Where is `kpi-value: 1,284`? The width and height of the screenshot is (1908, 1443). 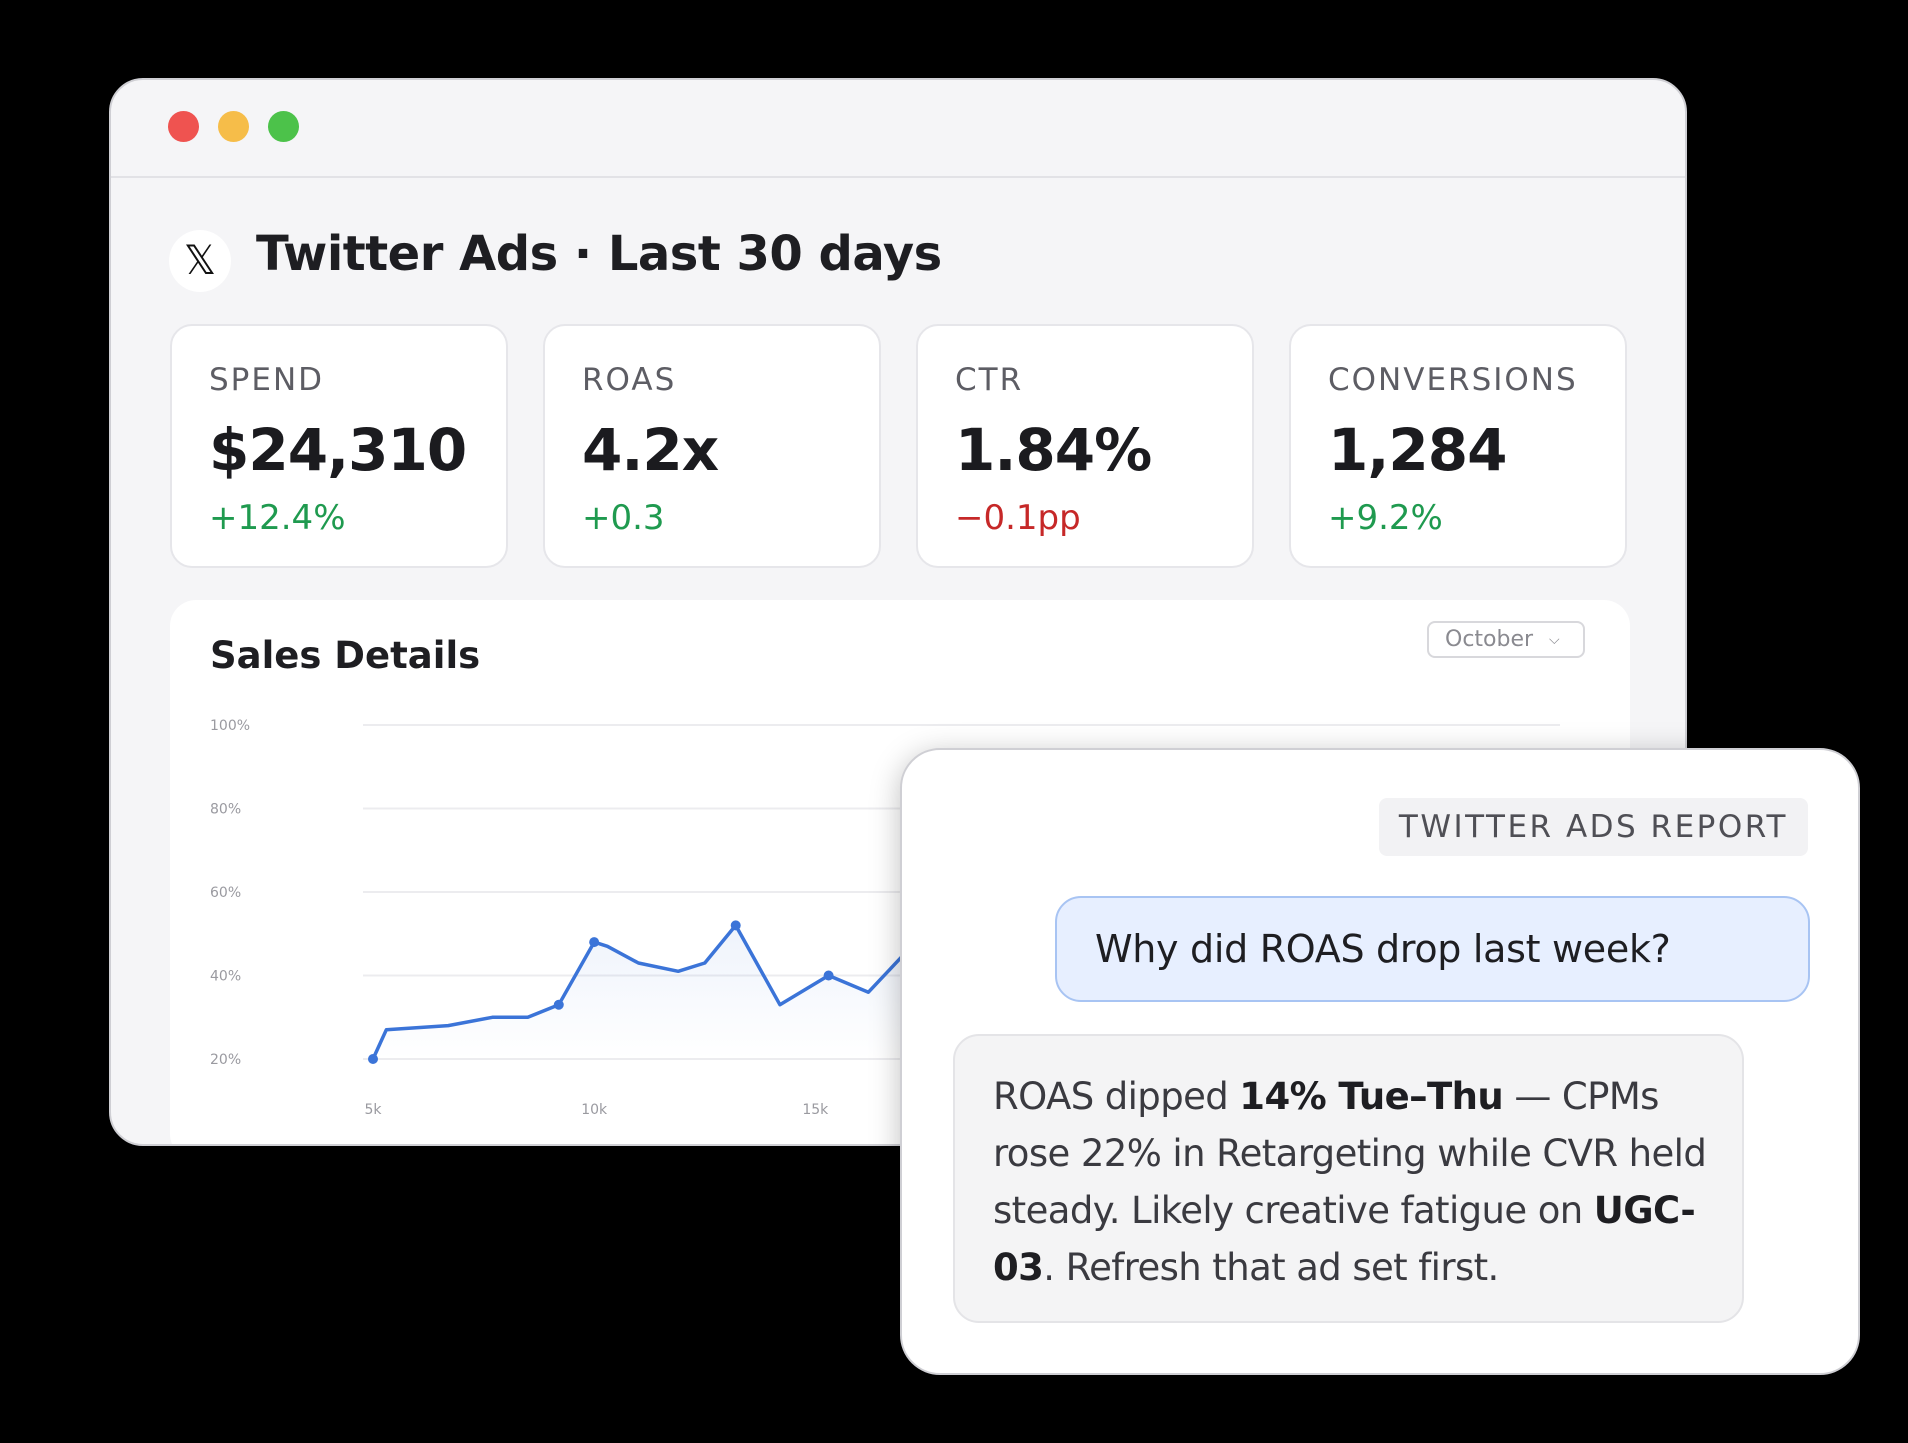 kpi-value: 1,284 is located at coordinates (1417, 450).